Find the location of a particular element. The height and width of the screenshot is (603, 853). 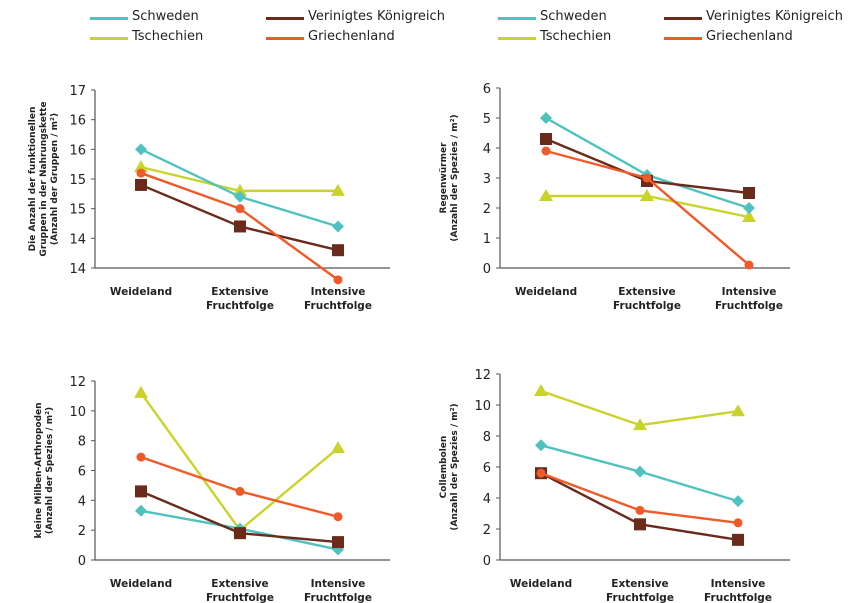

y-tick-label: 10 is located at coordinates (77, 412).